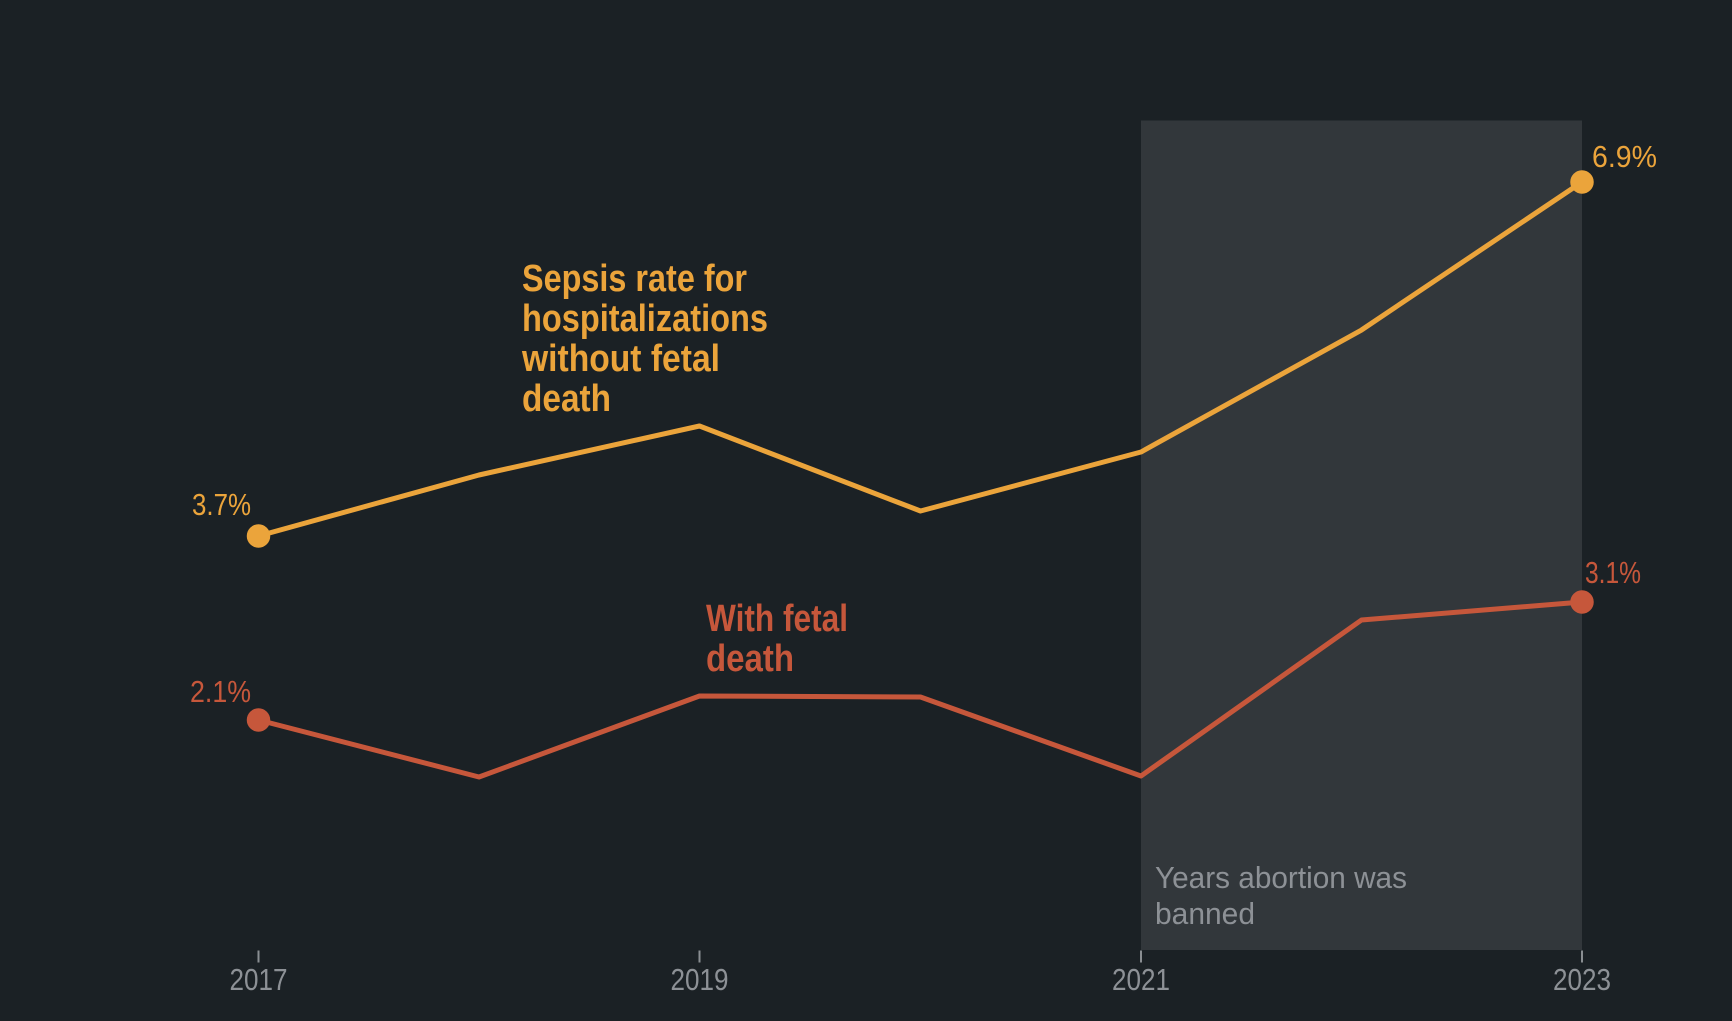 The image size is (1732, 1021). I want to click on svg-text: 2017, so click(259, 979).